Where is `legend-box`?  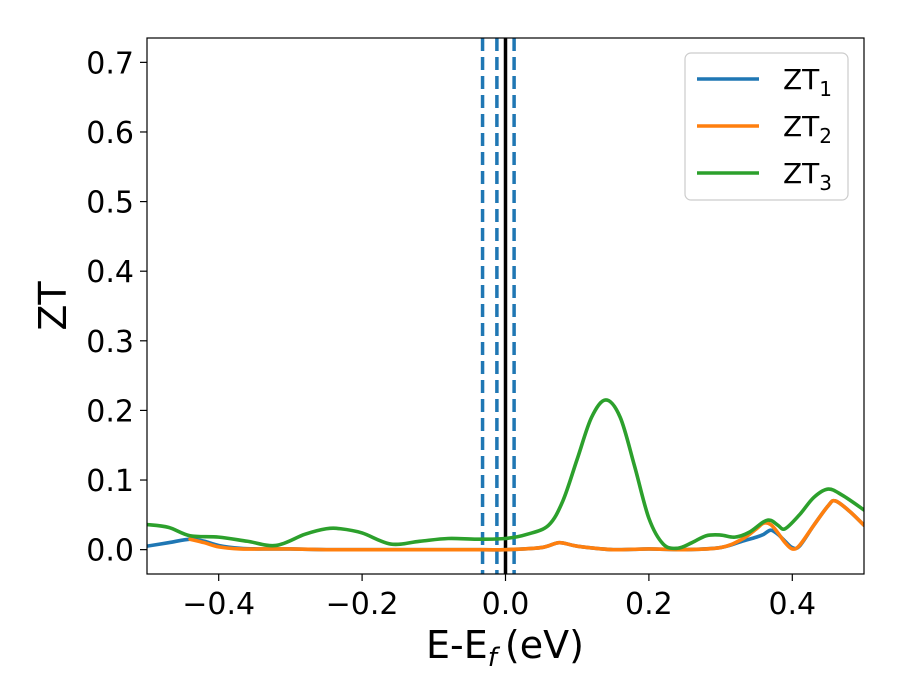 legend-box is located at coordinates (766, 126).